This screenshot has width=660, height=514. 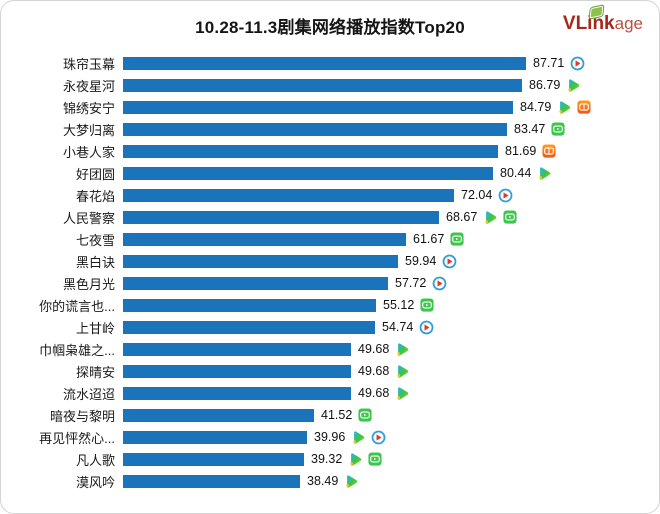 I want to click on bar-value: 72.04, so click(x=477, y=195).